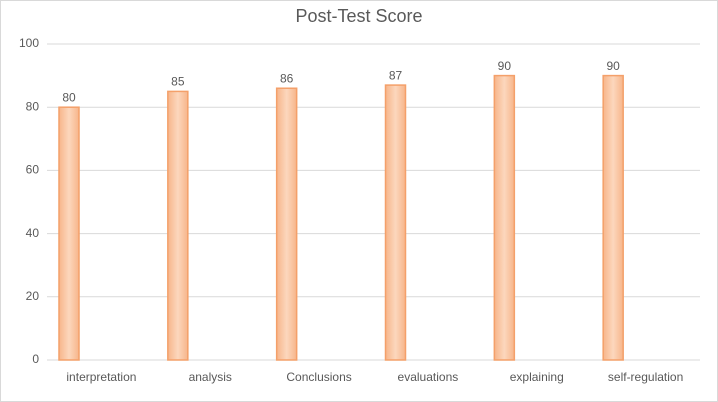 This screenshot has width=718, height=402. What do you see at coordinates (210, 377) in the screenshot?
I see `x-tick-label: analysis` at bounding box center [210, 377].